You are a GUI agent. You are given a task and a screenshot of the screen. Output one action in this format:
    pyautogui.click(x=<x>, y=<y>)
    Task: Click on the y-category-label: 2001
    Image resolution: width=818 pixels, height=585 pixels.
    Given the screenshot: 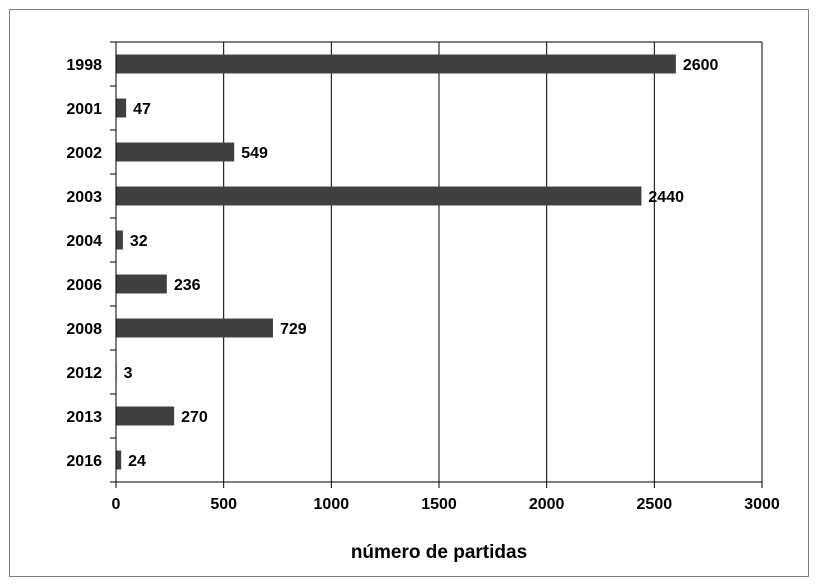 What is the action you would take?
    pyautogui.click(x=84, y=109)
    